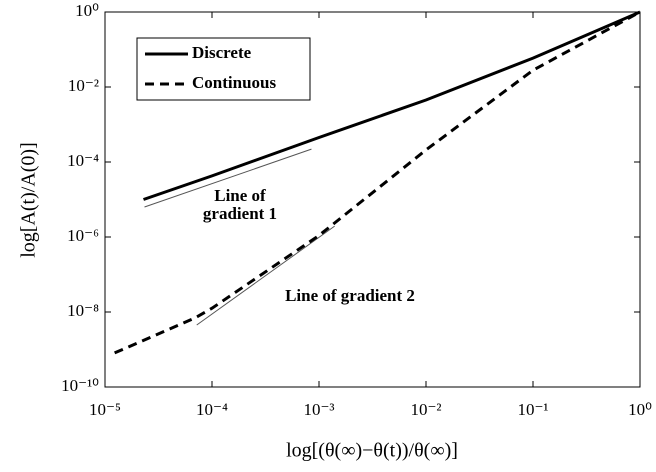 The width and height of the screenshot is (656, 472). I want to click on annotation: Line of gradient 2, so click(350, 295).